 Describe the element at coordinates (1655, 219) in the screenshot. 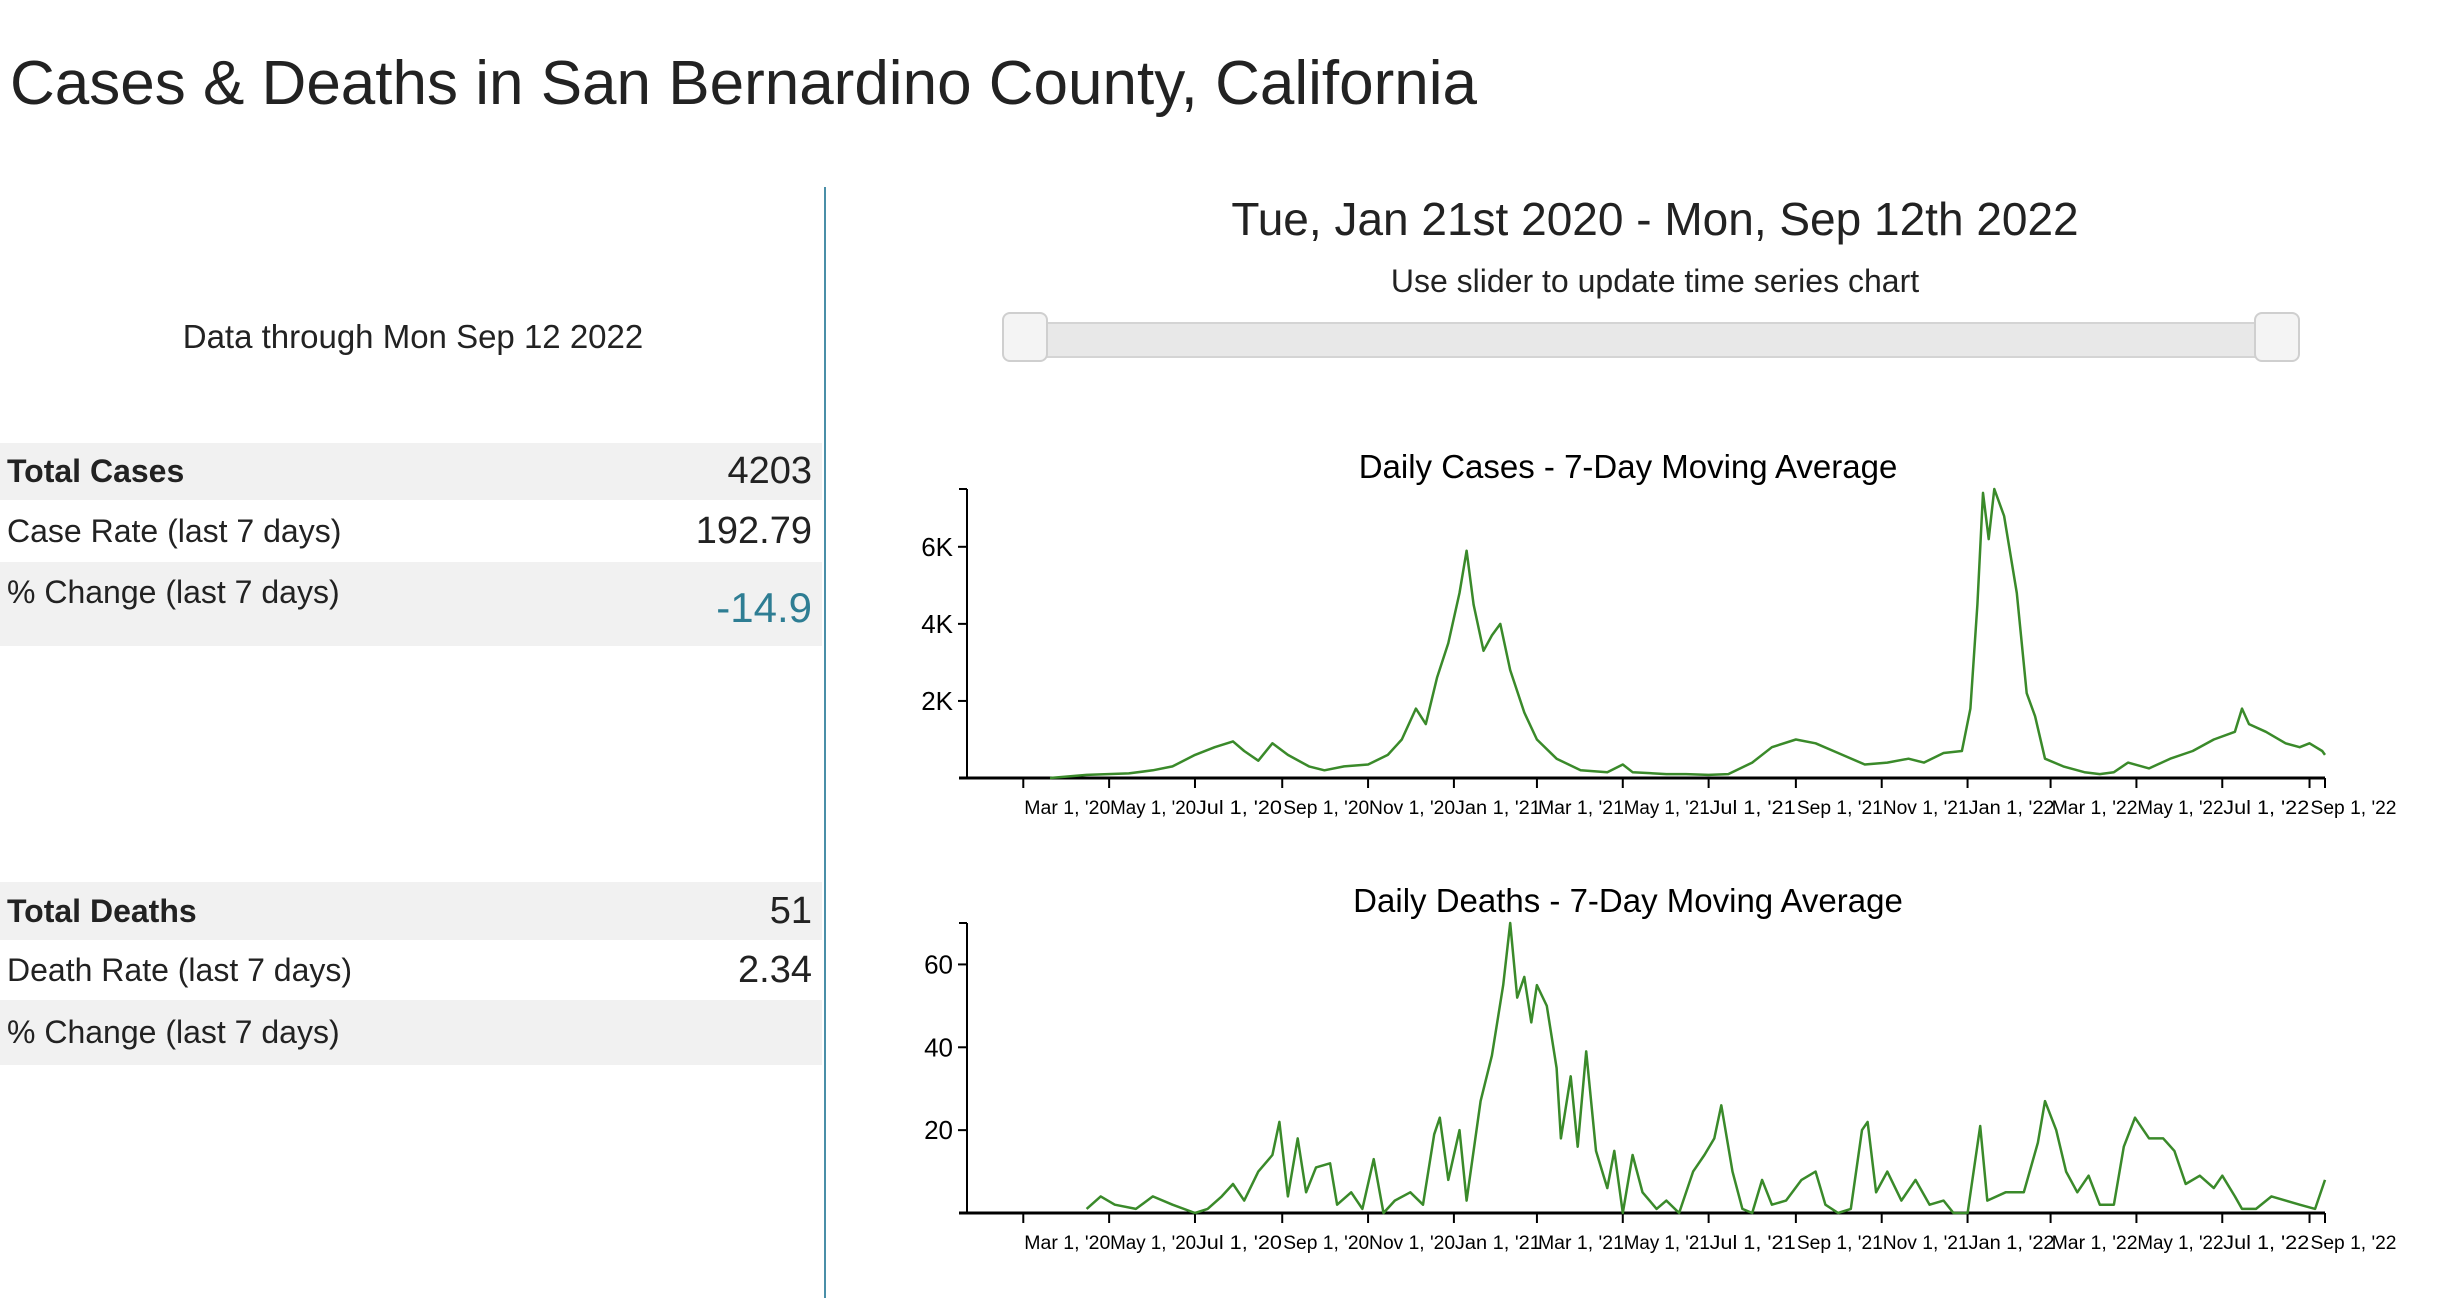

I see `date-range-label: Tue, Jan 21st 2020 - Mon, Sep 12th 2022` at that location.